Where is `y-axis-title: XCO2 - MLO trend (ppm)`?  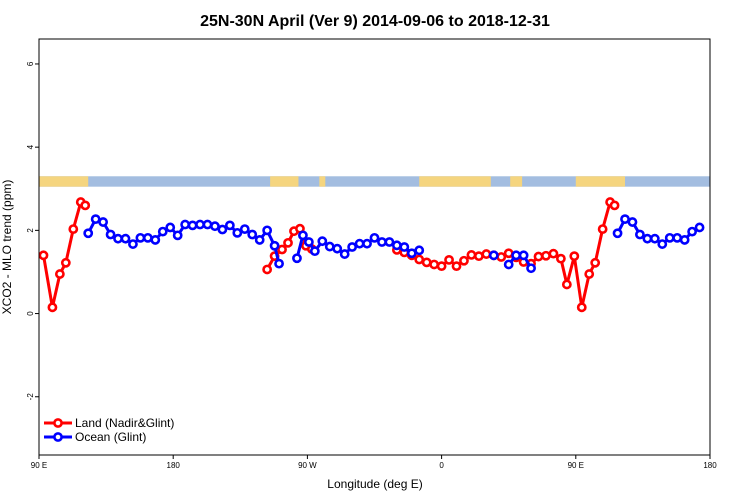 y-axis-title: XCO2 - MLO trend (ppm) is located at coordinates (7, 247).